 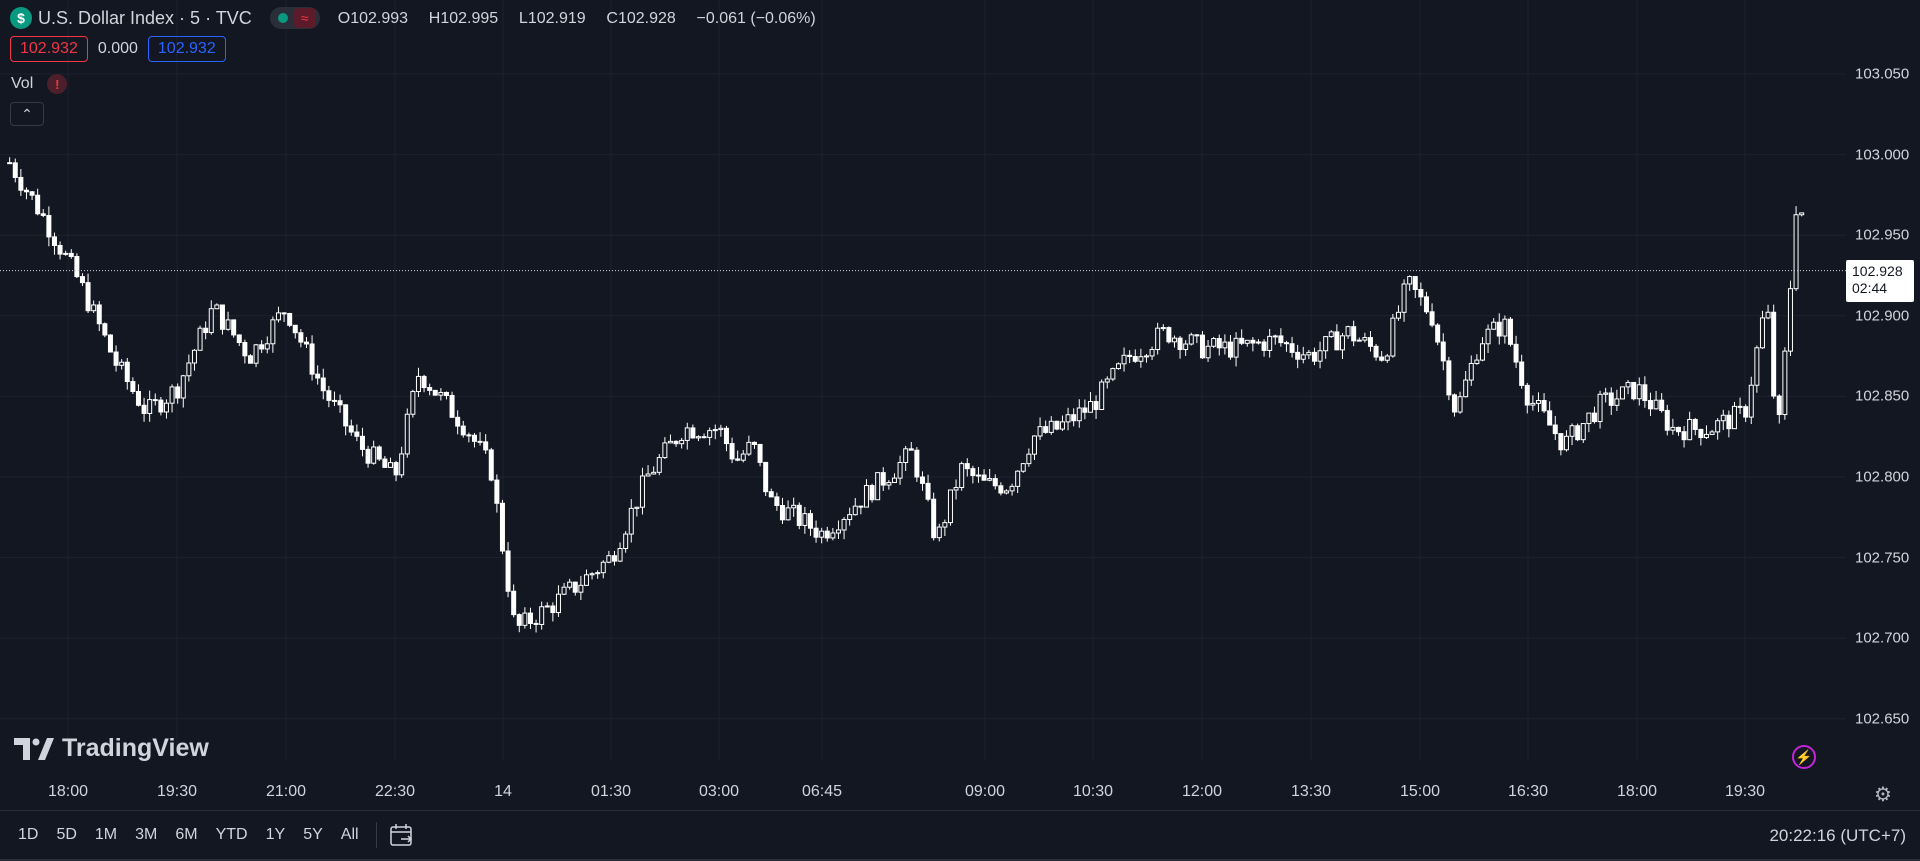 I want to click on collapse-indicators-button: ⌃, so click(x=27, y=114).